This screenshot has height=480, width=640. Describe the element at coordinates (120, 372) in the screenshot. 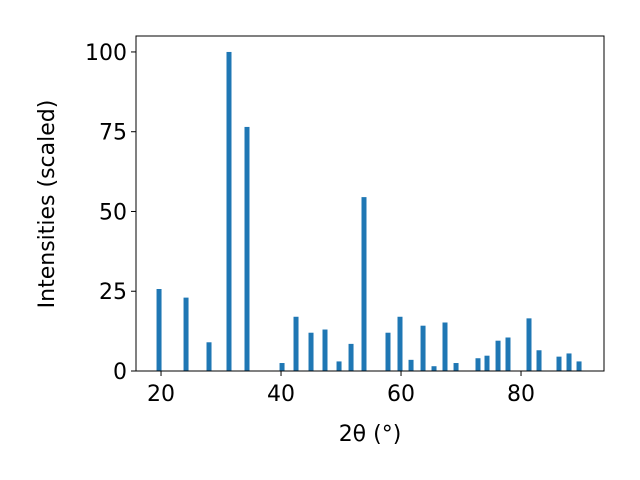

I see `y-tick-label: 0` at that location.